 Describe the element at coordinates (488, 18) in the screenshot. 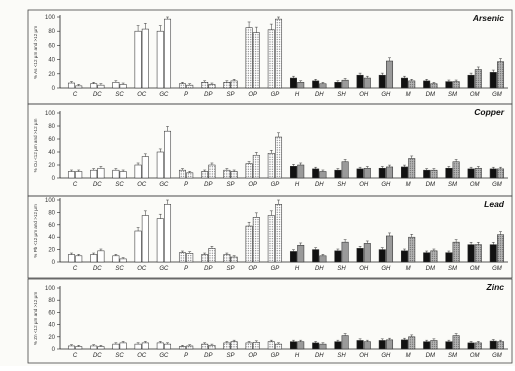

I see `panel-title: Arsenic` at that location.